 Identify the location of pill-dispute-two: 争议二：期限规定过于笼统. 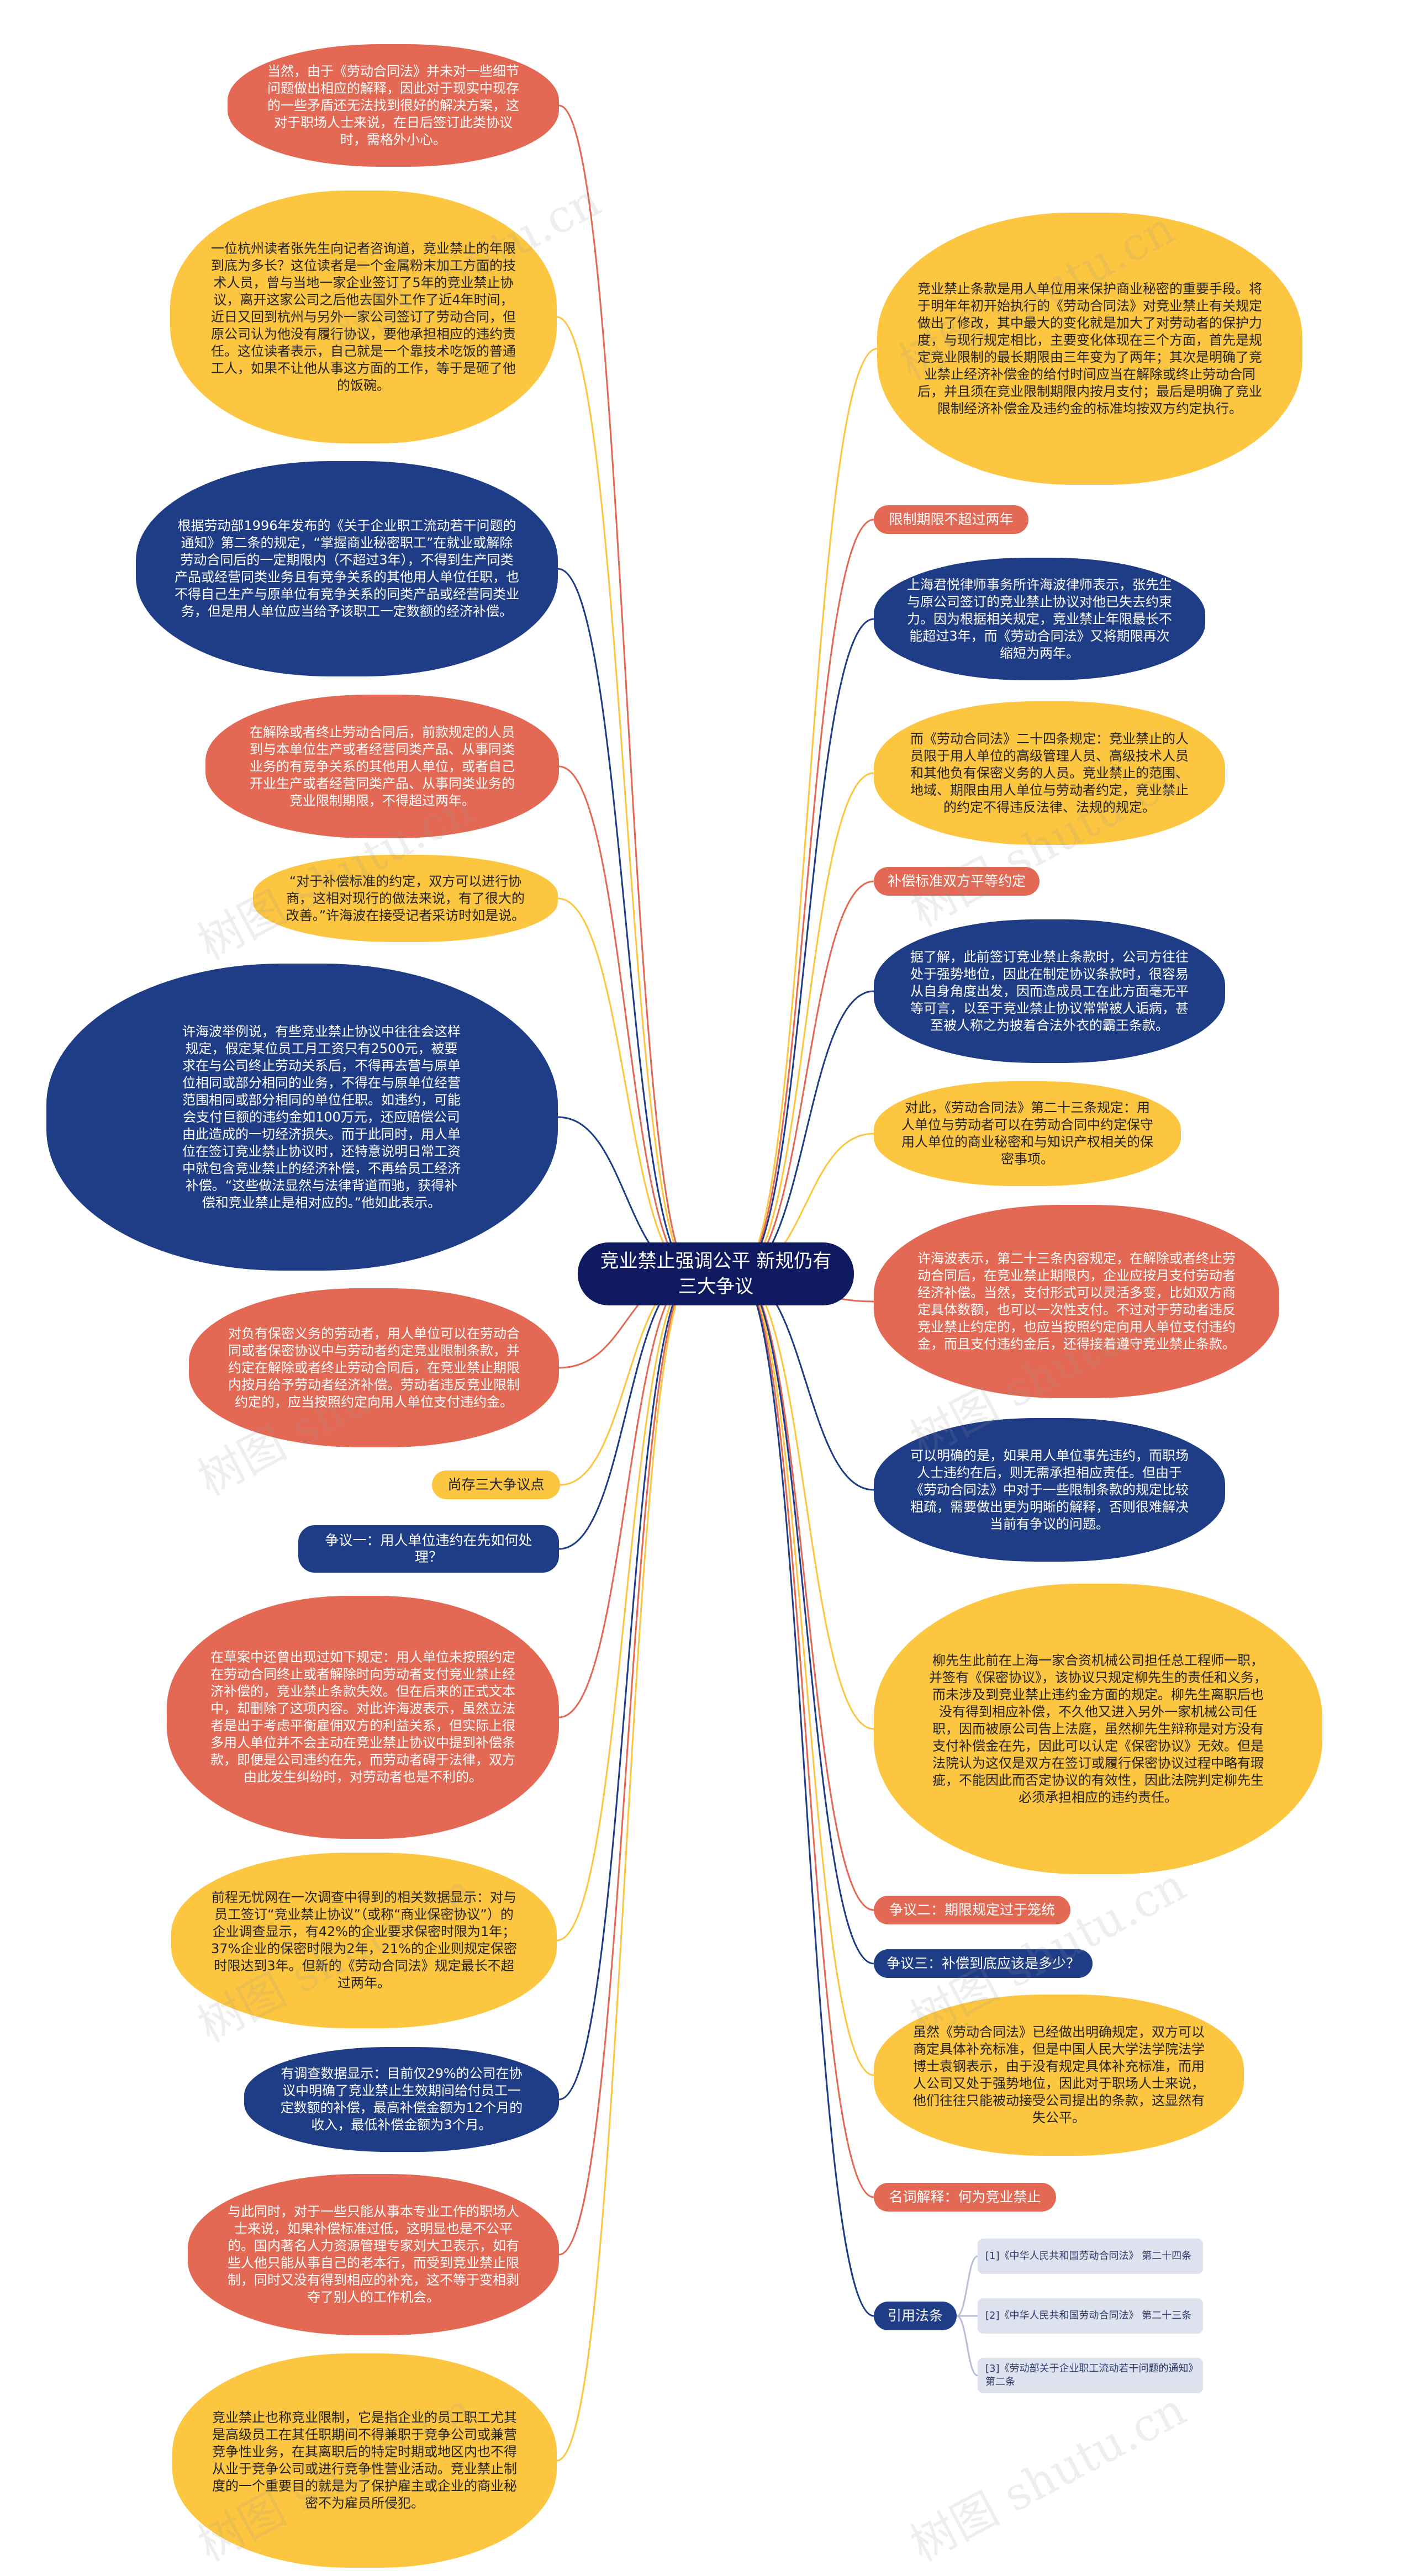
(972, 1910).